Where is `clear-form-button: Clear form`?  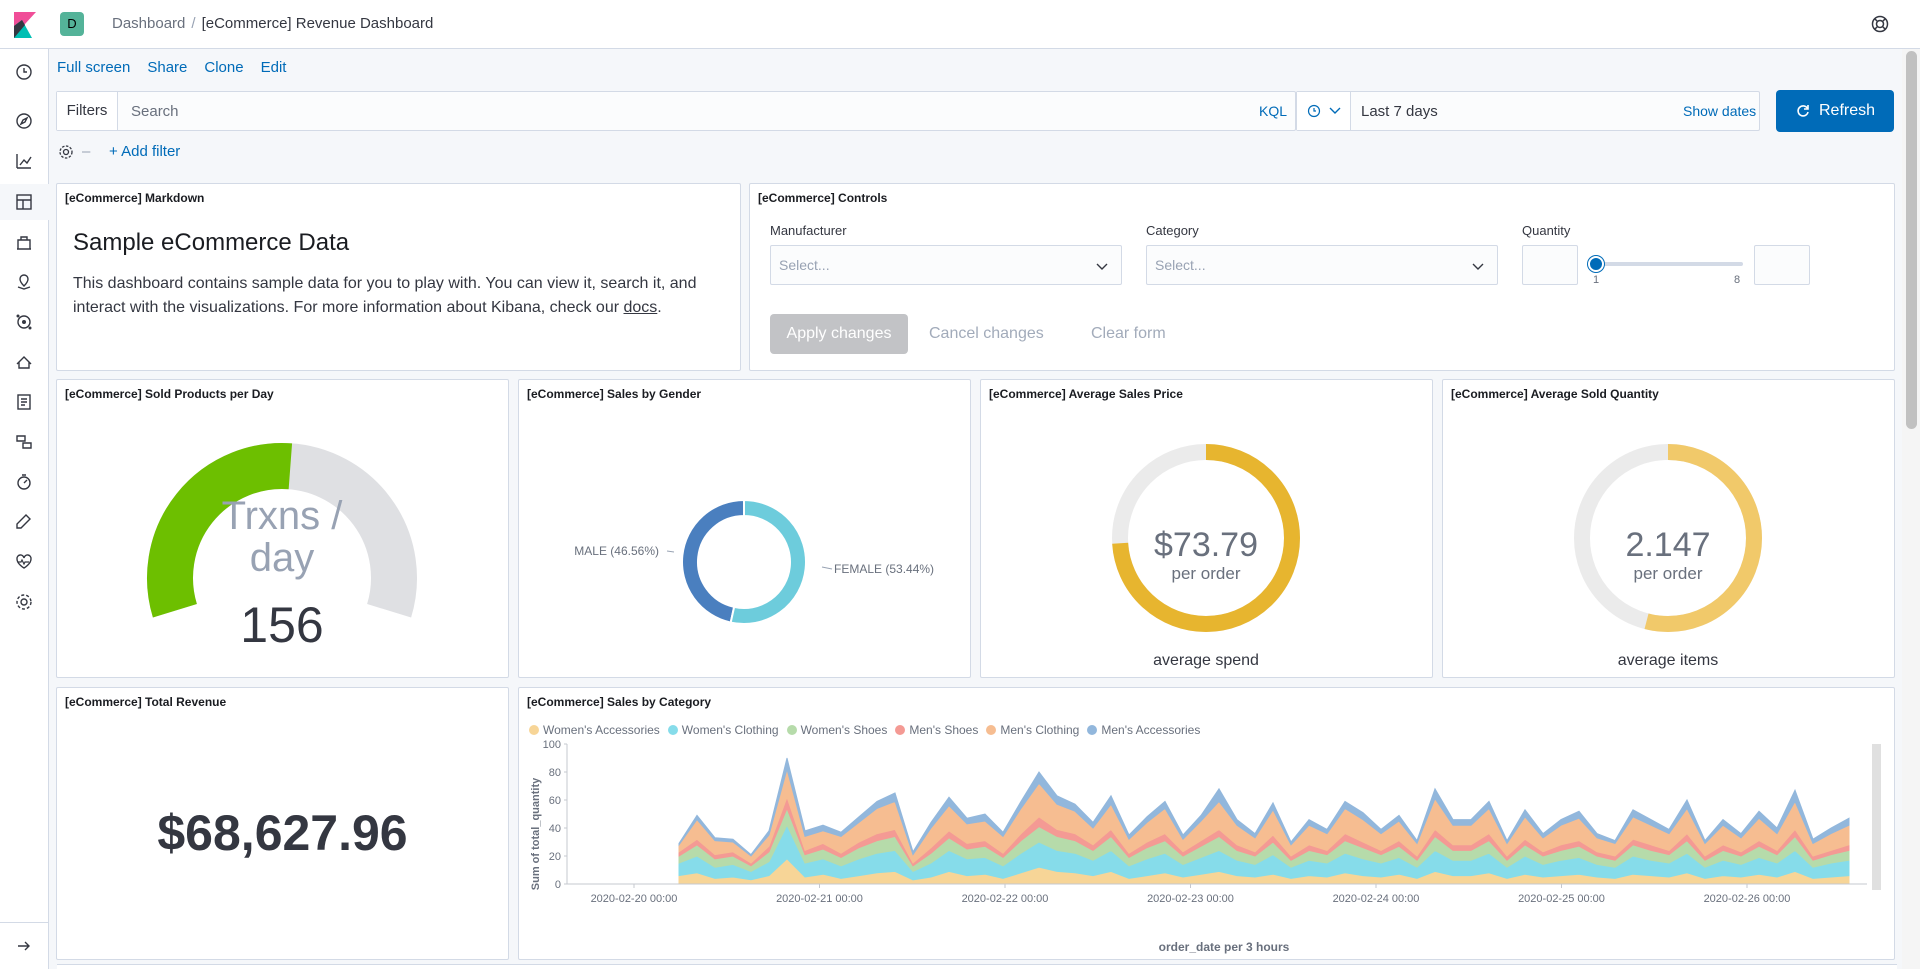
clear-form-button: Clear form is located at coordinates (1128, 333).